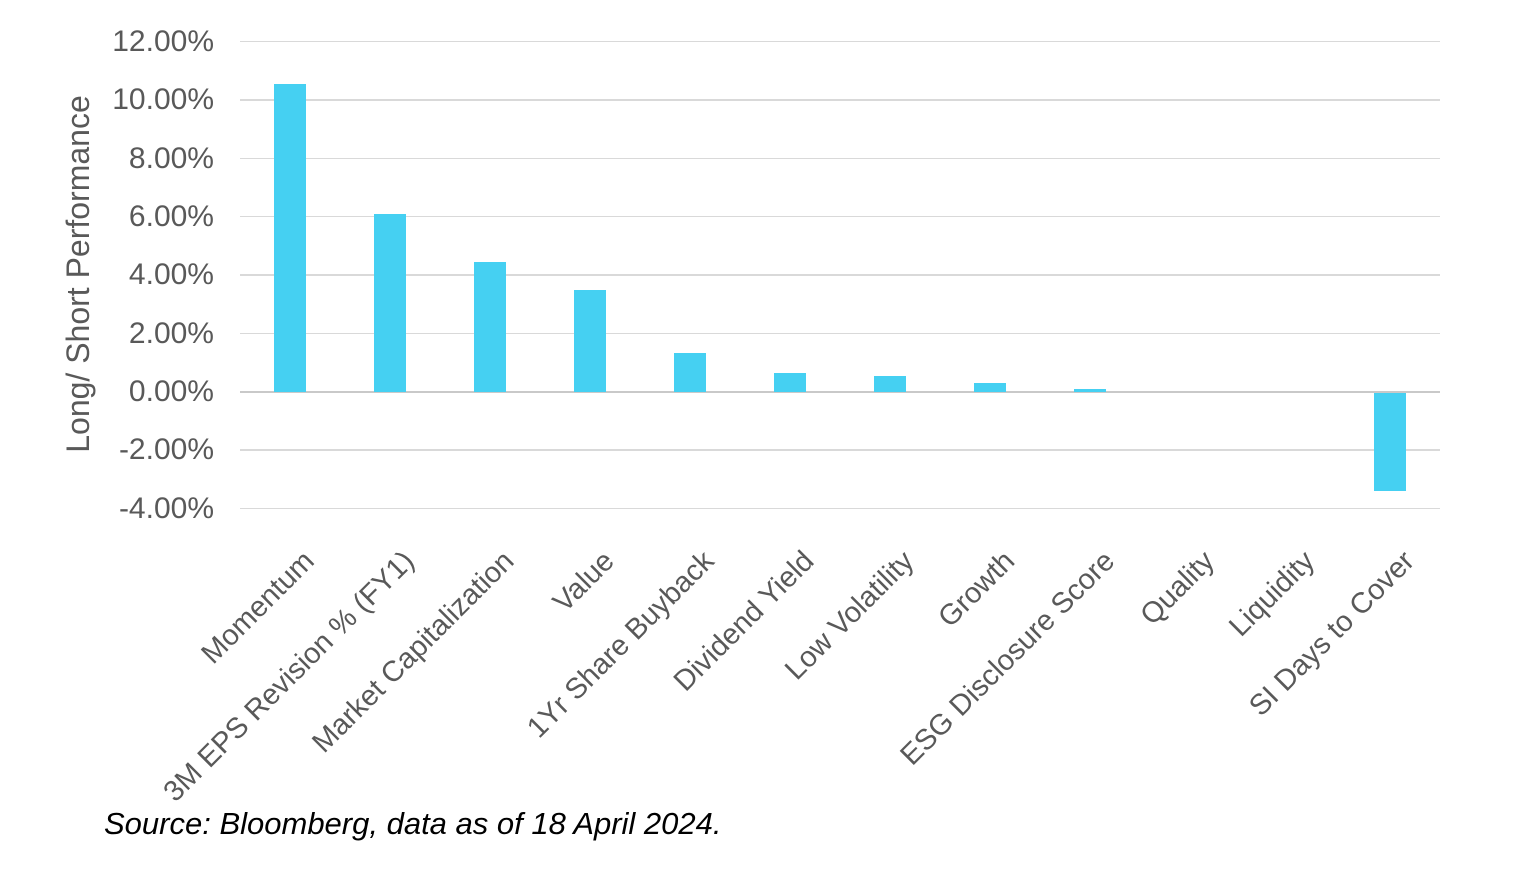  Describe the element at coordinates (171, 333) in the screenshot. I see `y-tick-label: 2.00%` at that location.